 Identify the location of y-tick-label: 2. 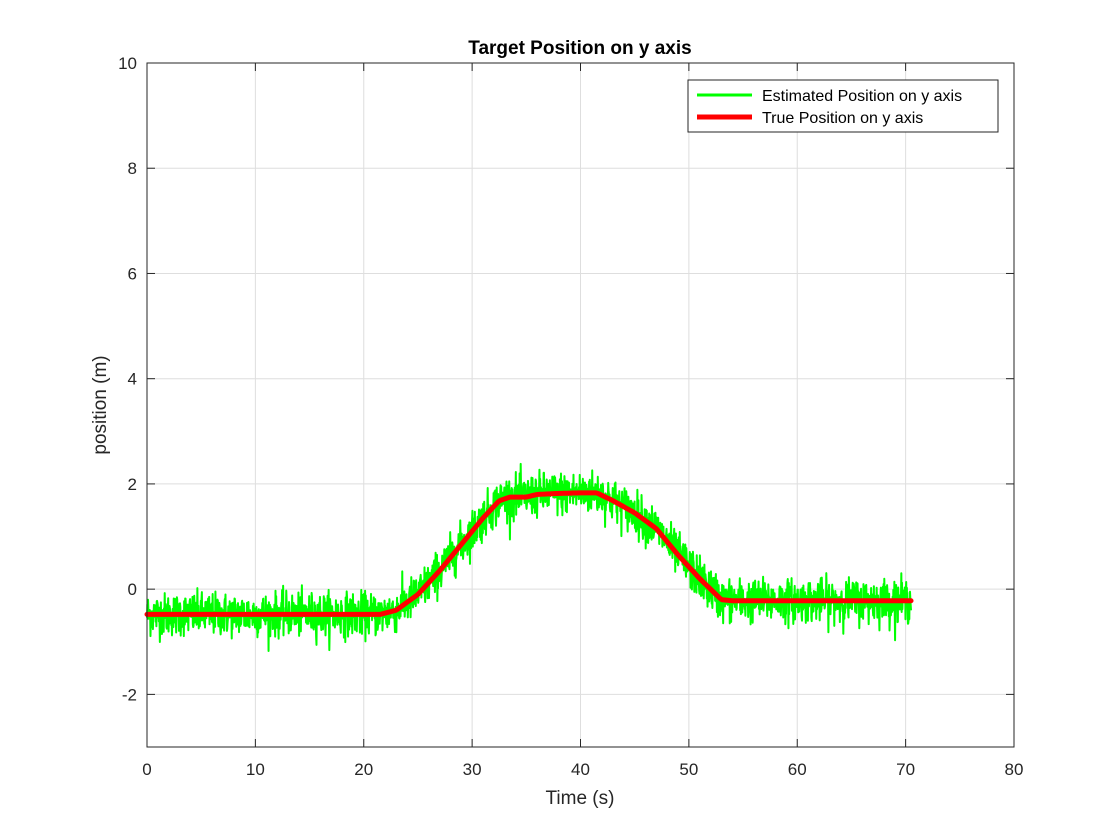
(132, 484).